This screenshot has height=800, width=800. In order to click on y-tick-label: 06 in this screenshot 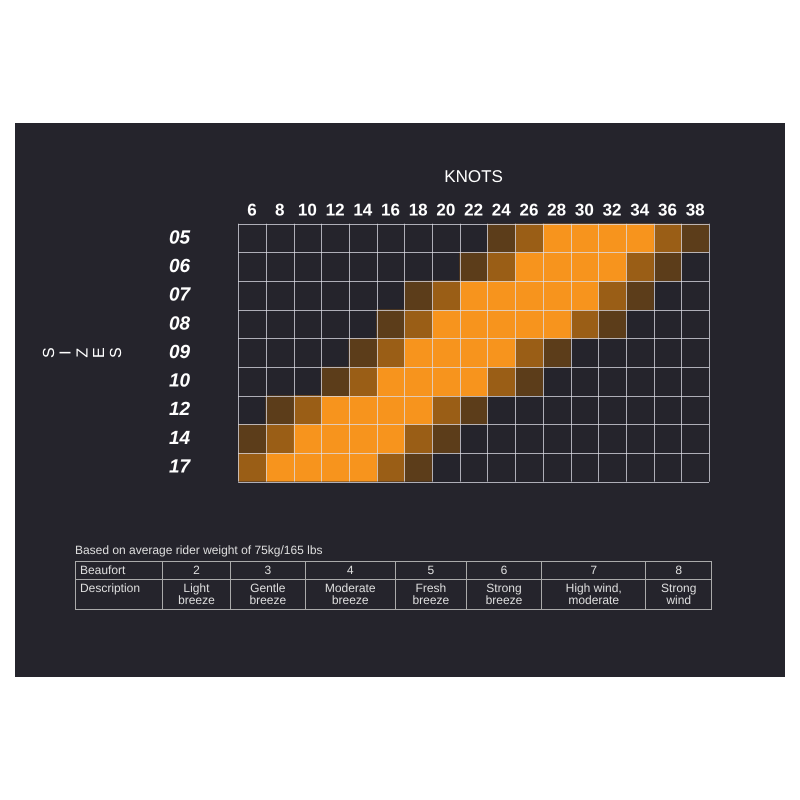, I will do `click(179, 266)`.